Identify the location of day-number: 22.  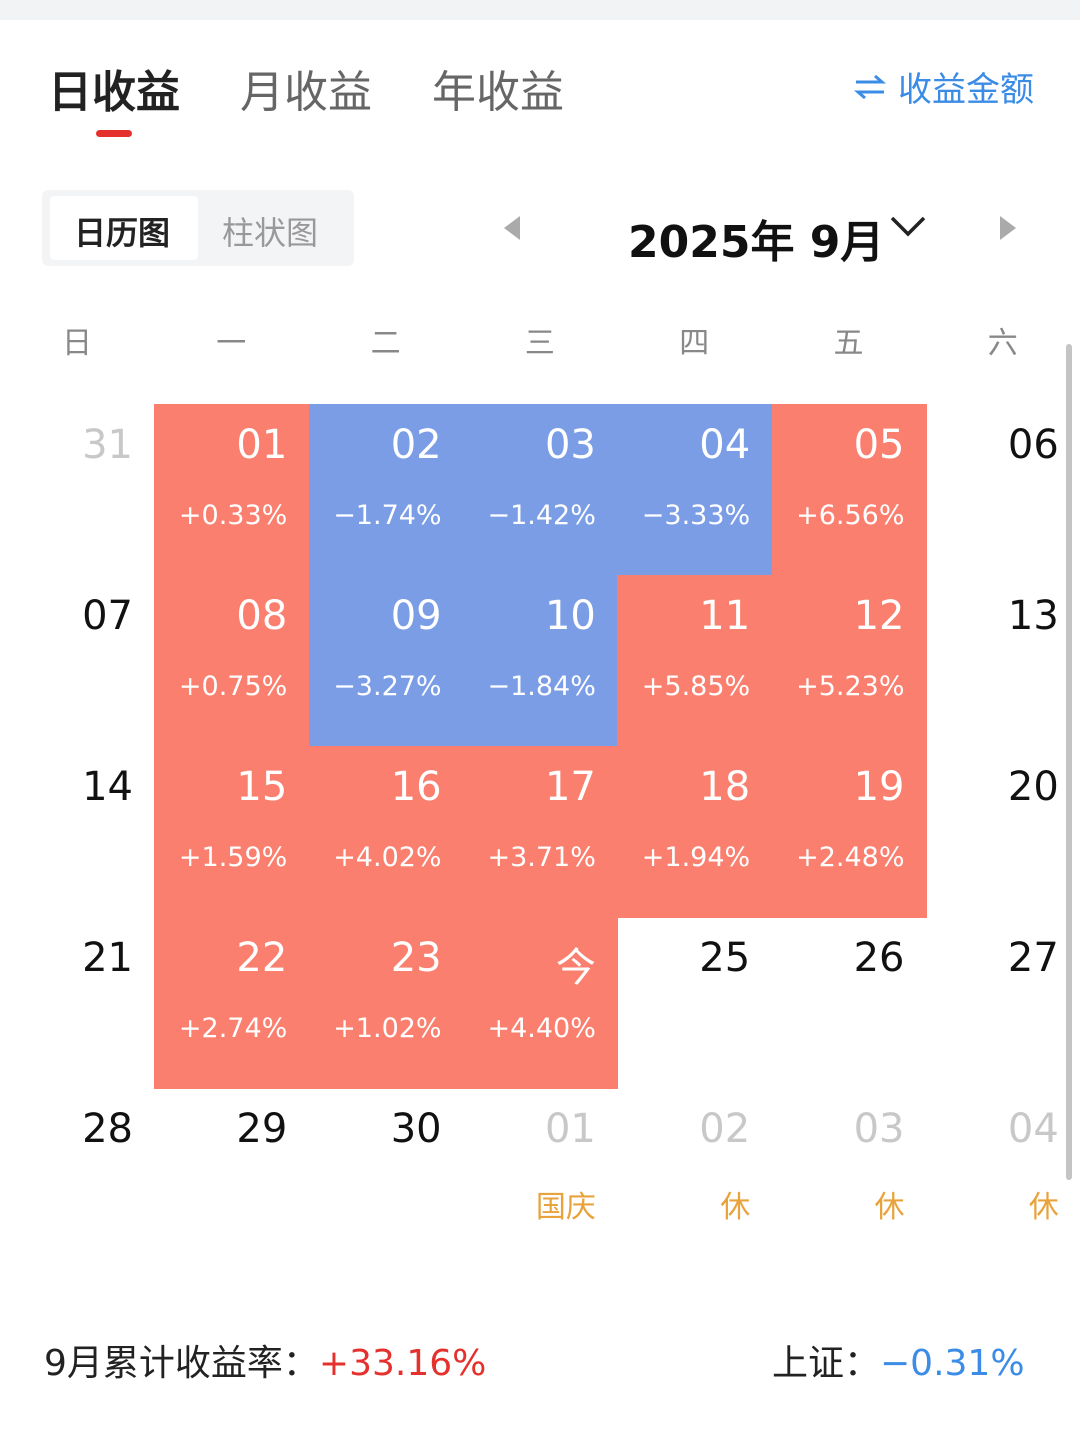
(262, 958).